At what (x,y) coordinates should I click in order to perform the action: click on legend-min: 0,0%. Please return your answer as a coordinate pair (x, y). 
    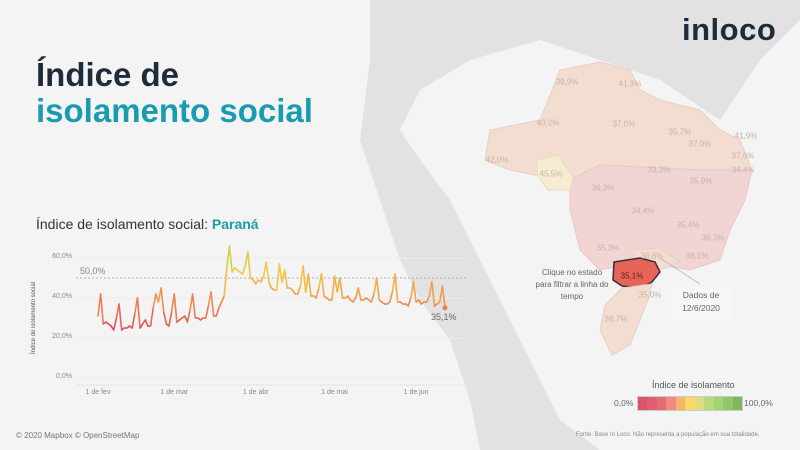
    Looking at the image, I should click on (624, 403).